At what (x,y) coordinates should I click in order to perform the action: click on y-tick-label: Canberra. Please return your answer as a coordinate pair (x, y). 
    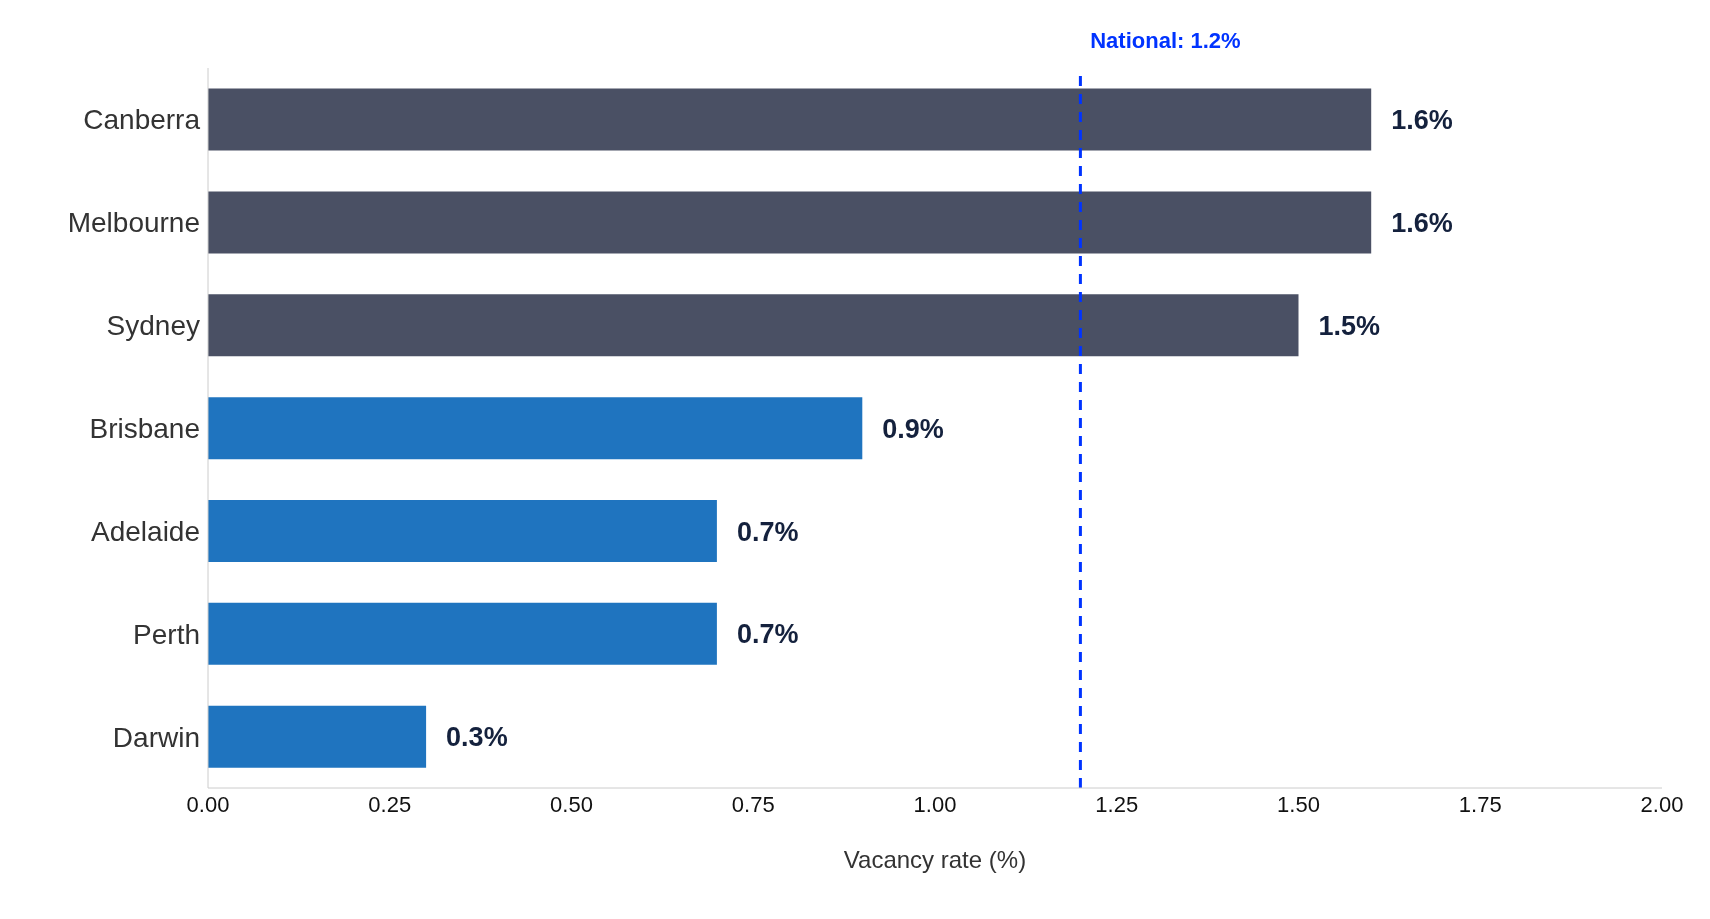
    Looking at the image, I should click on (142, 120).